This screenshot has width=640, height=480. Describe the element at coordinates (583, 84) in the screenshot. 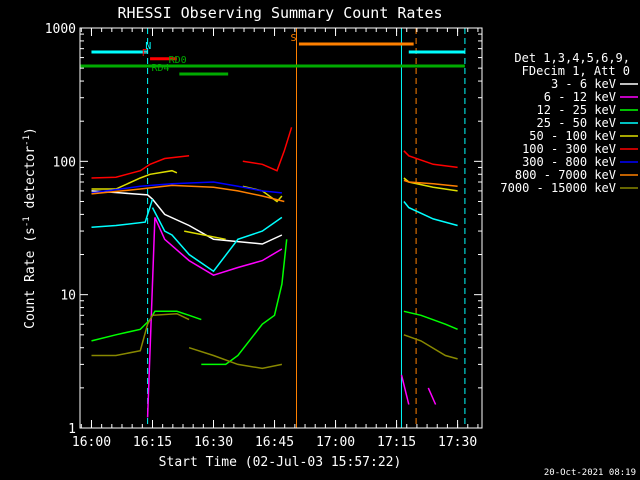

I see `legend-entry-label: 3 - 6 keV` at that location.